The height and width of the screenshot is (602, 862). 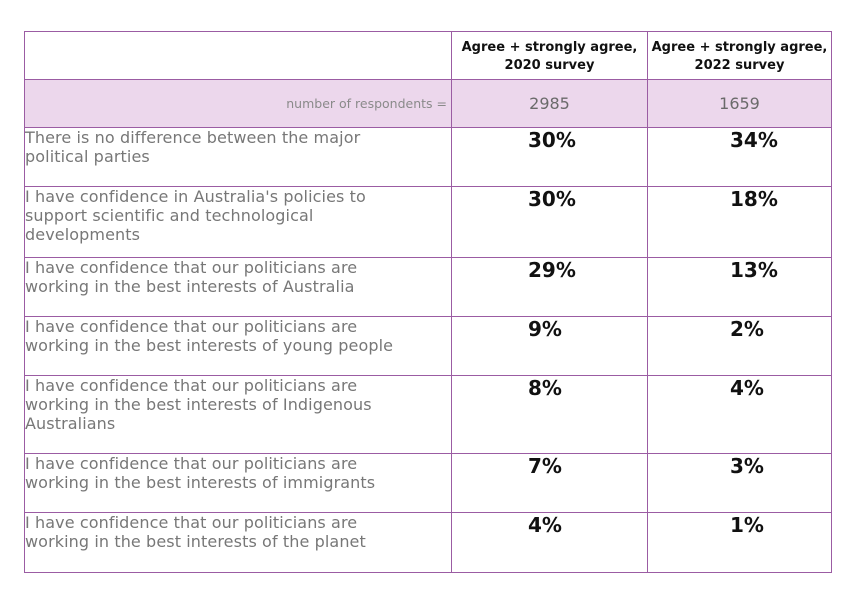 What do you see at coordinates (739, 222) in the screenshot?
I see `value-2022: 18%` at bounding box center [739, 222].